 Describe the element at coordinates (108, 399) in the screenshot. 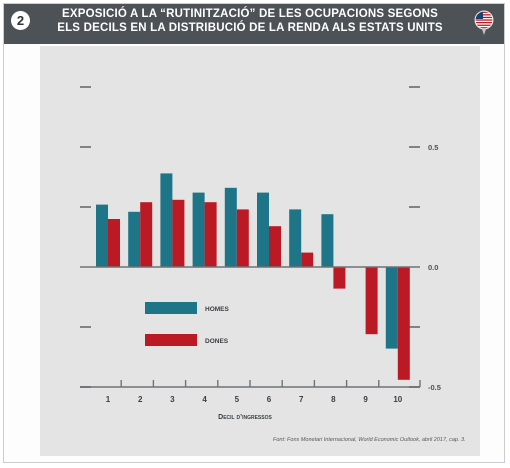

I see `x-tick-label: 1` at that location.